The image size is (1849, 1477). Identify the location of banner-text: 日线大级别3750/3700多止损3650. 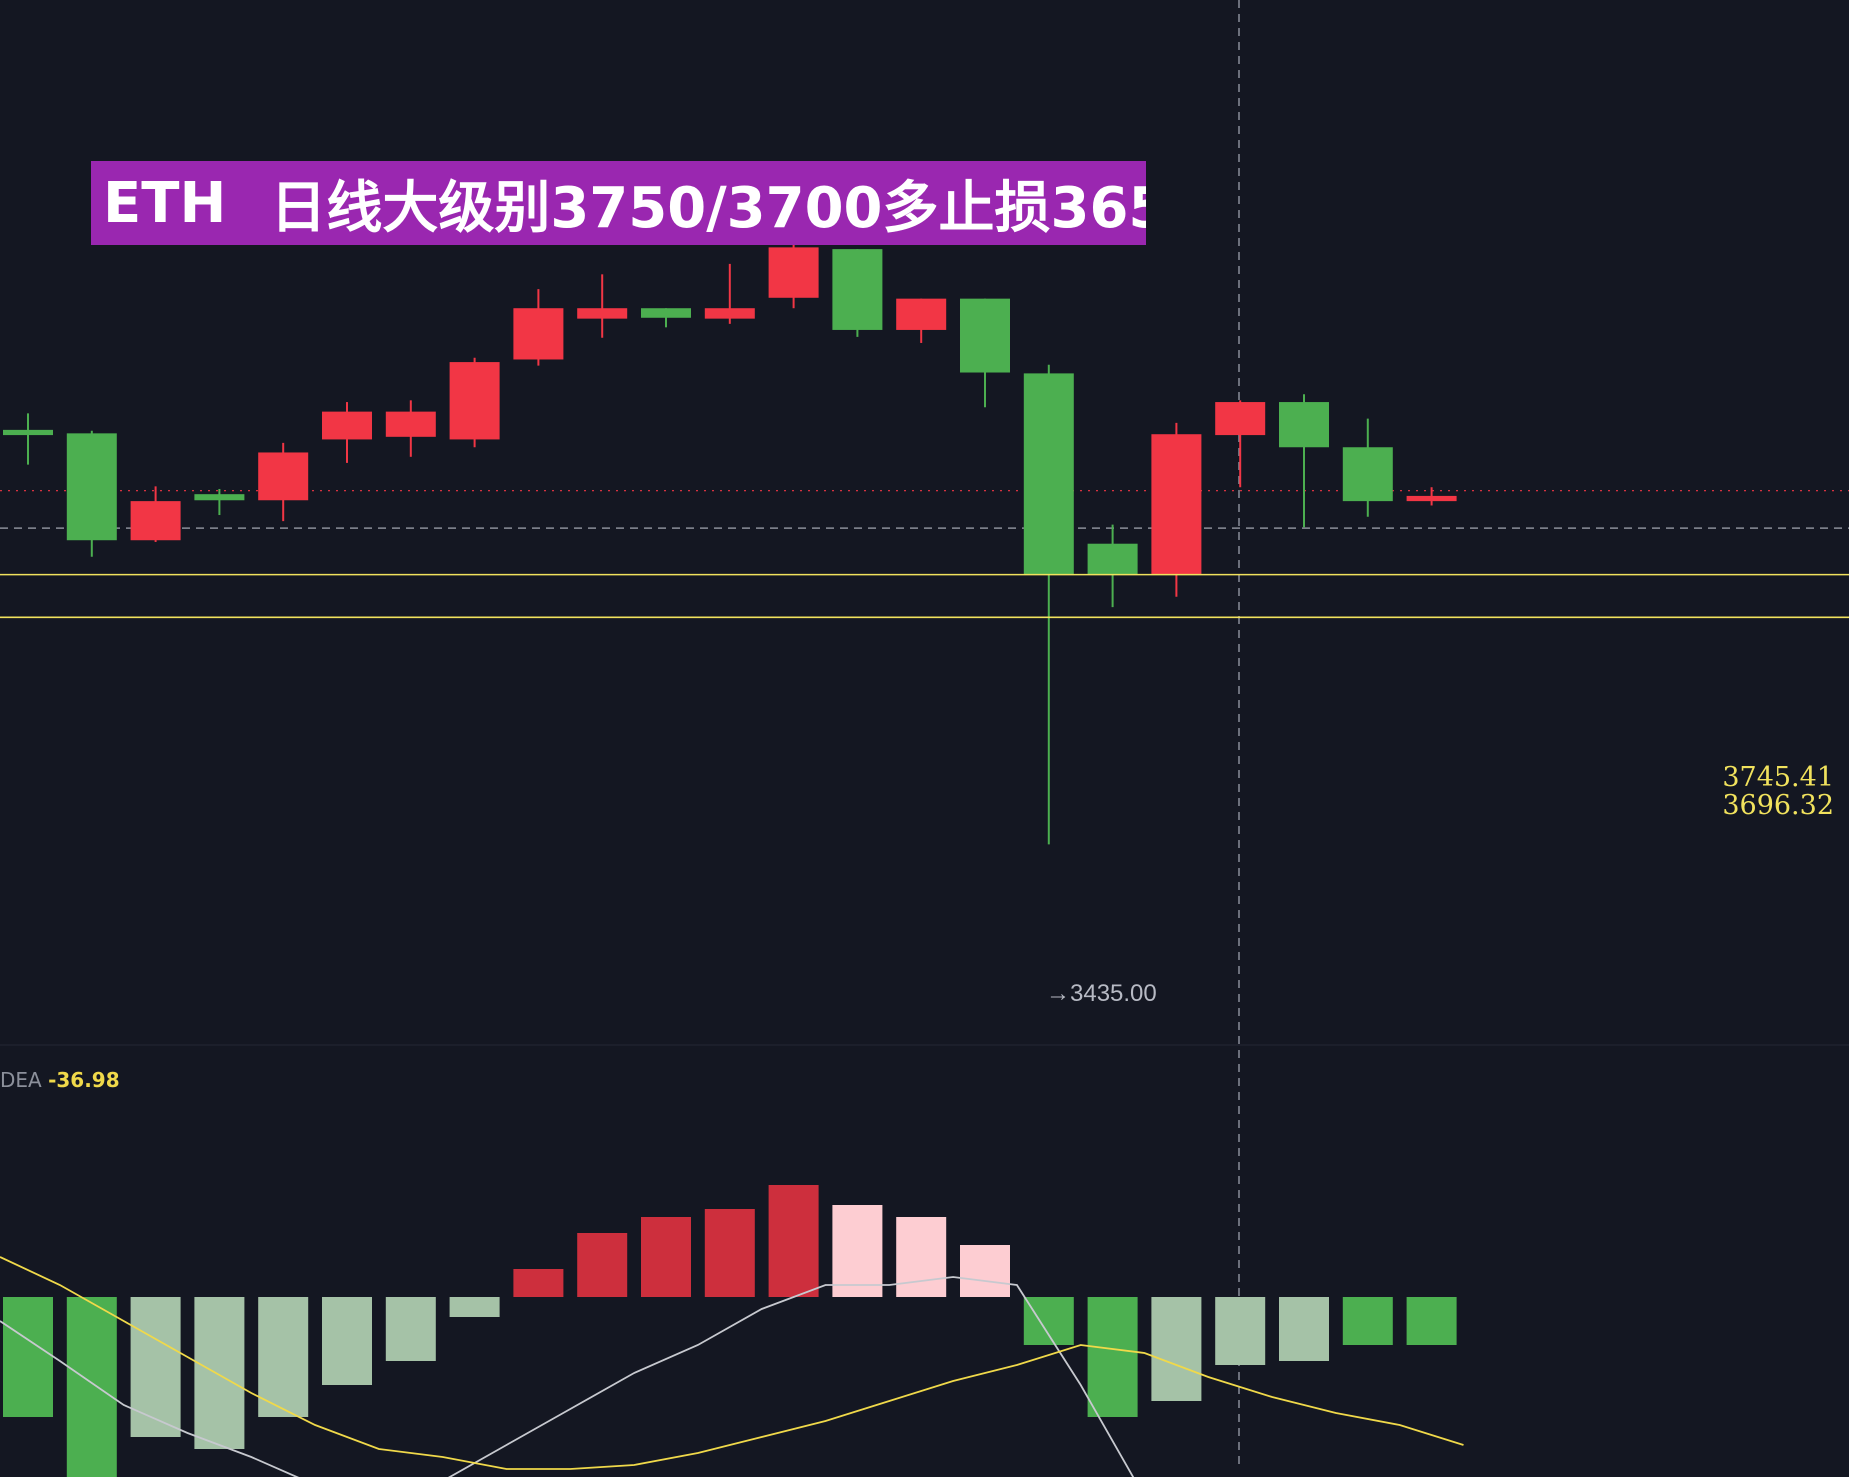
(708, 208).